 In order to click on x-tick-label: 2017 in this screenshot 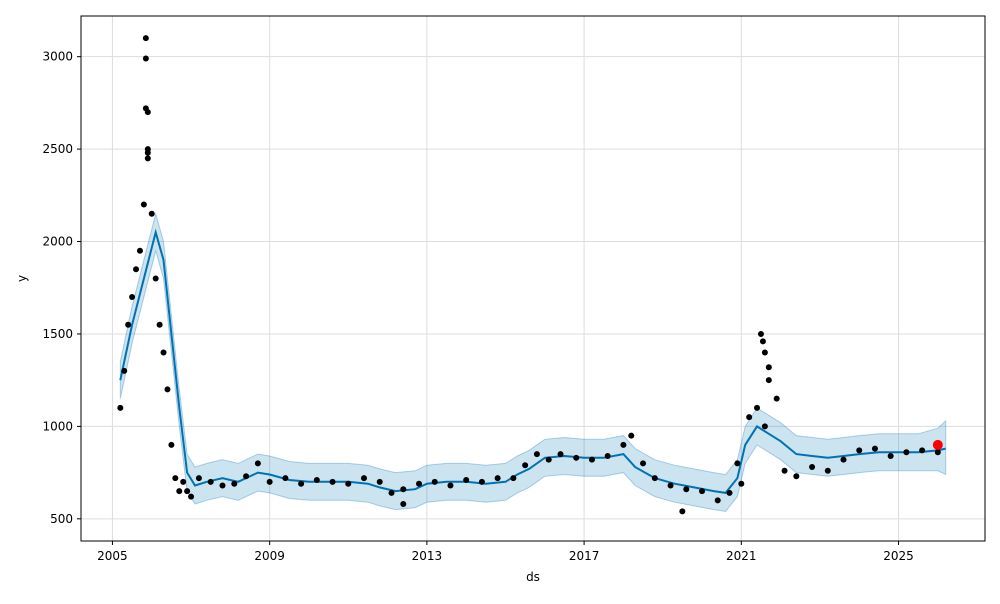, I will do `click(584, 556)`.